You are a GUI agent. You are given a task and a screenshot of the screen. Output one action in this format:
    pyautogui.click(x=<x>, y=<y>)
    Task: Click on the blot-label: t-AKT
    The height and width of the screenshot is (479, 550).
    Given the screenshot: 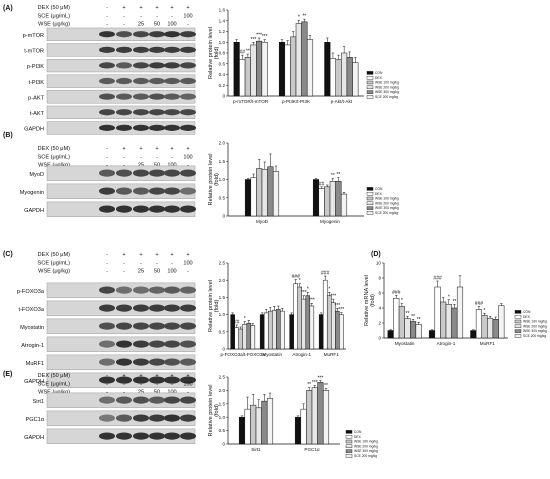 What is the action you would take?
    pyautogui.click(x=37, y=114)
    